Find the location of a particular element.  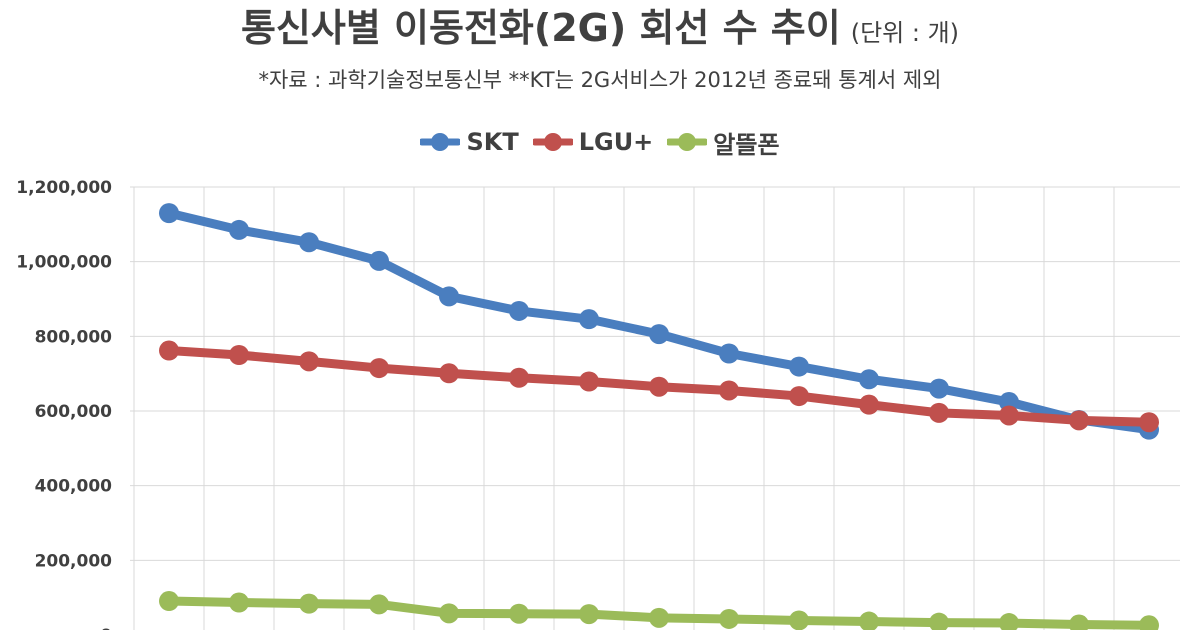

legend-label-lgu: LGU+ is located at coordinates (616, 142).